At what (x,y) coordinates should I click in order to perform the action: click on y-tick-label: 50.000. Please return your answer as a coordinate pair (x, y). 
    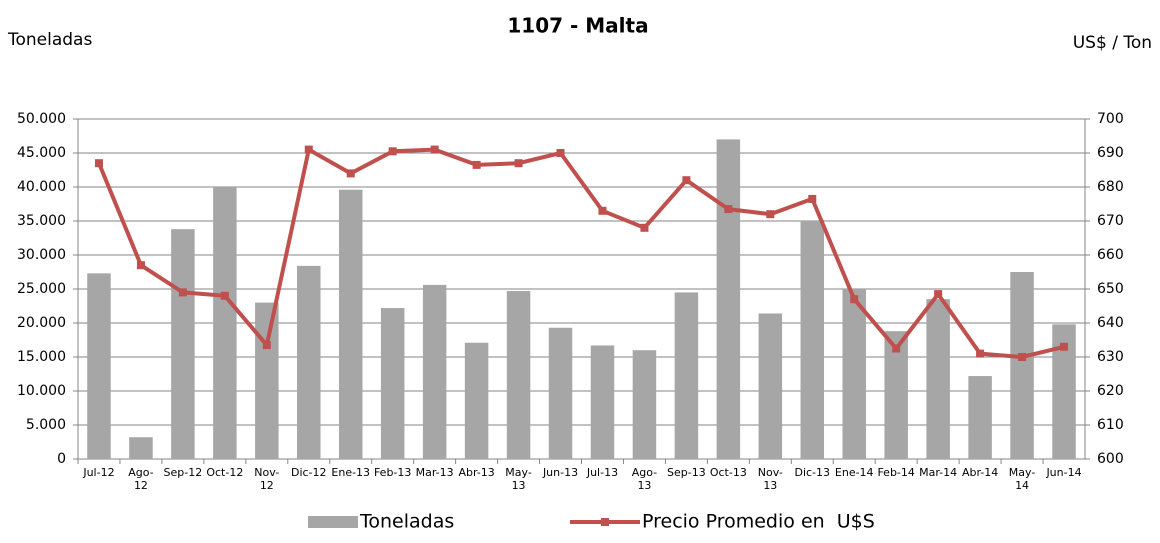
    Looking at the image, I should click on (41, 119).